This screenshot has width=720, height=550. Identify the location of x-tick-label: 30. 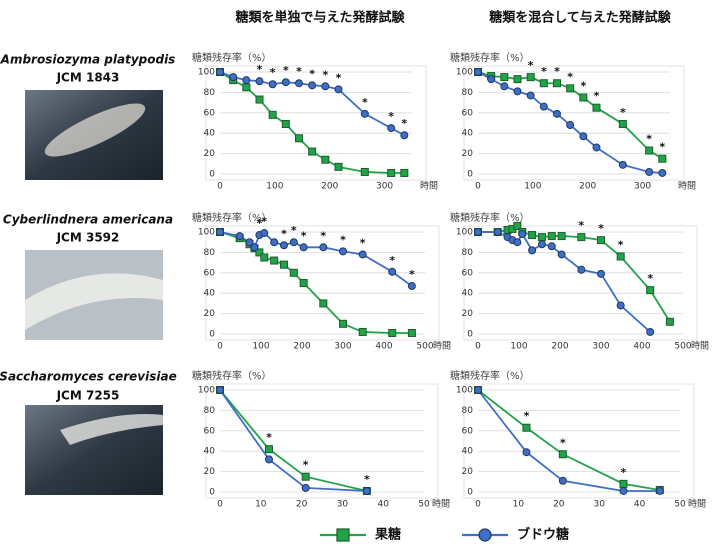
(599, 505).